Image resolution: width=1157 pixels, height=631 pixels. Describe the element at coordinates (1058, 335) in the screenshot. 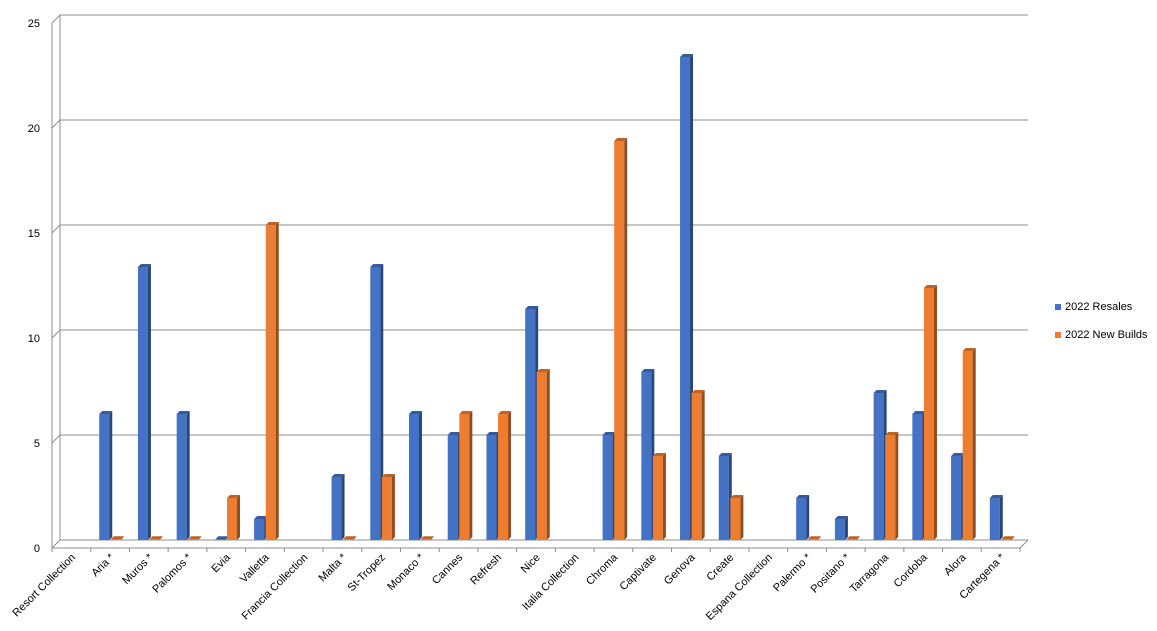

I see `legend-swatch-new-builds` at that location.